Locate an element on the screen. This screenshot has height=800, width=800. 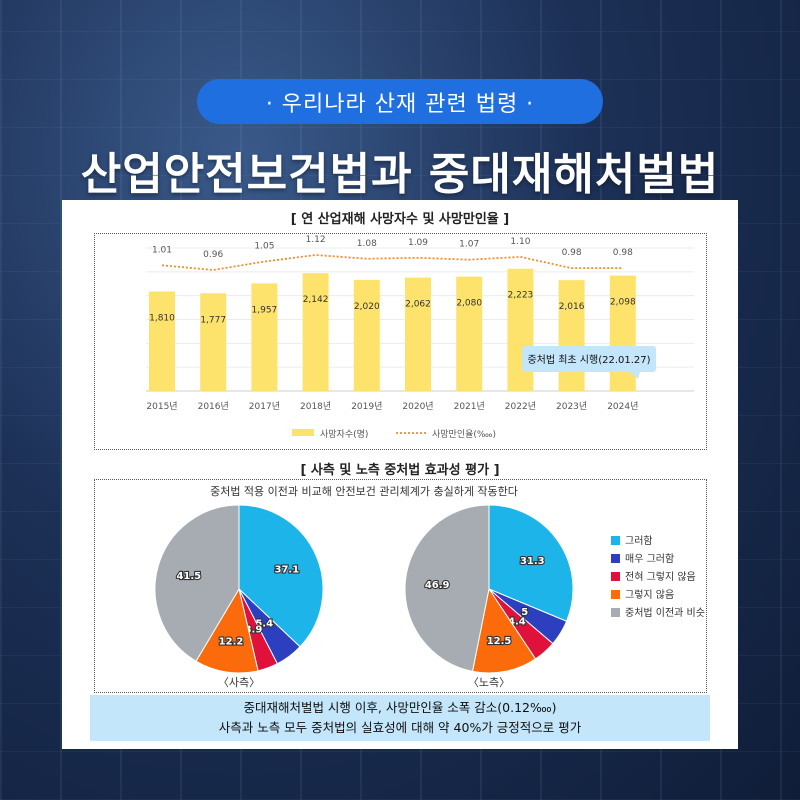
pie-value-label: 37.1 is located at coordinates (286, 569).